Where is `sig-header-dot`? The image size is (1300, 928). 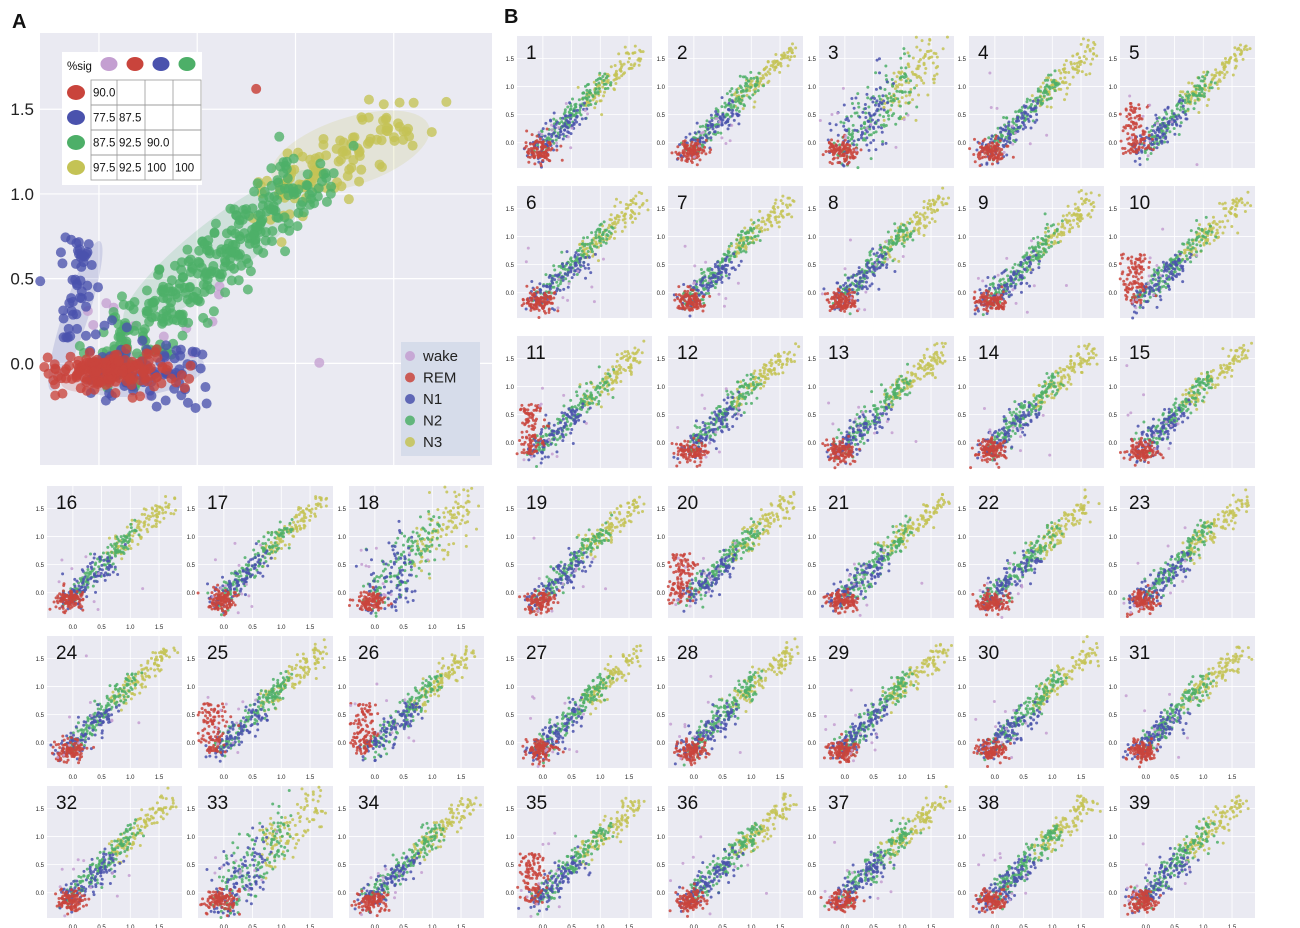
sig-header-dot is located at coordinates (109, 64).